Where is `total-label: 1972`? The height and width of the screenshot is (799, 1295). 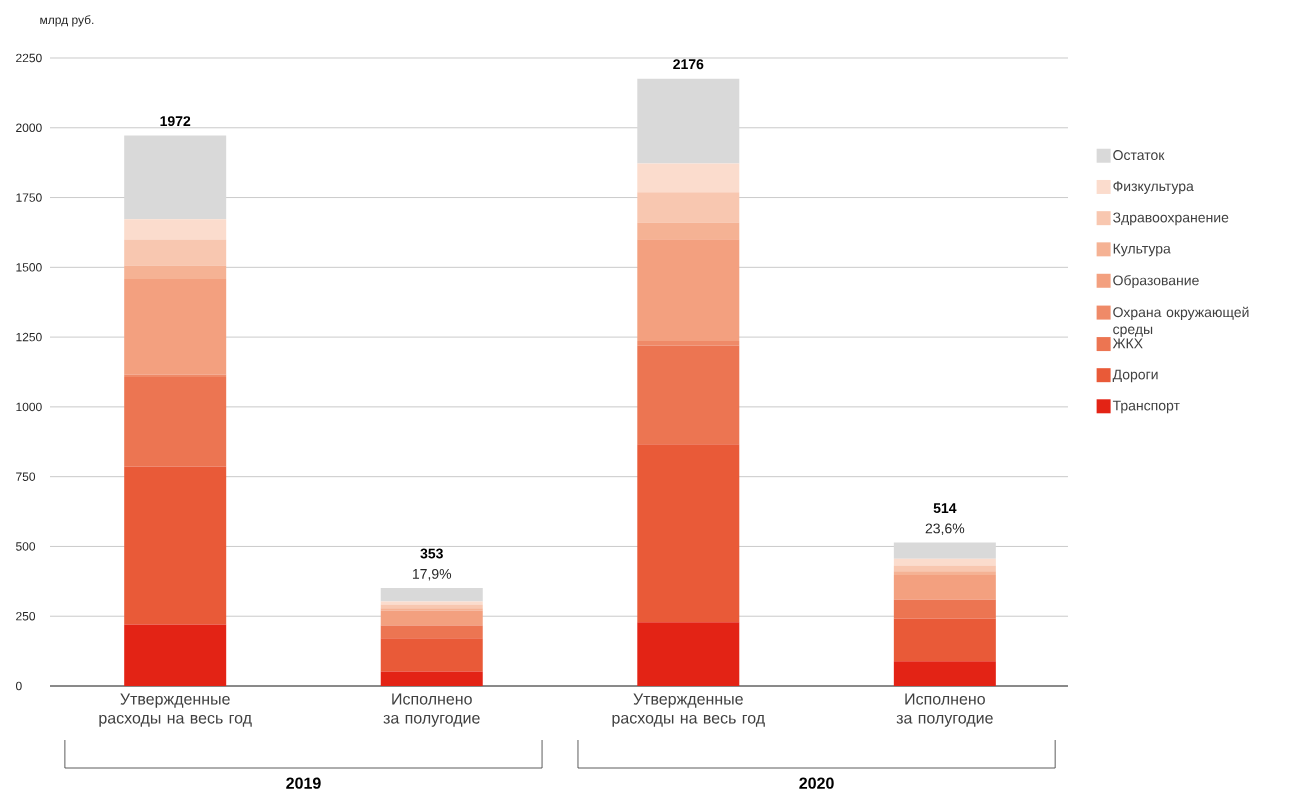
total-label: 1972 is located at coordinates (175, 121).